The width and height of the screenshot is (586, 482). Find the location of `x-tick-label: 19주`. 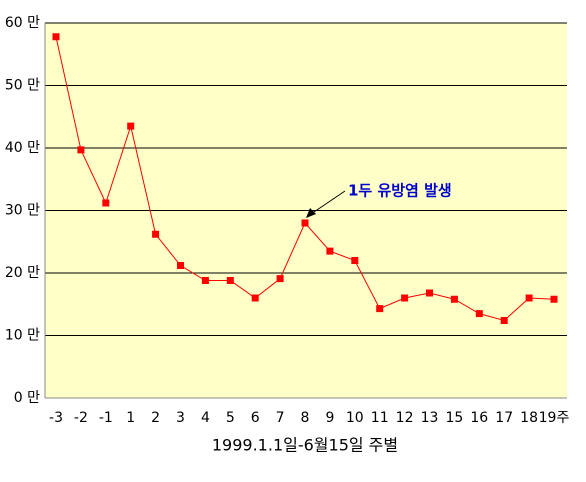

x-tick-label: 19주 is located at coordinates (554, 418).